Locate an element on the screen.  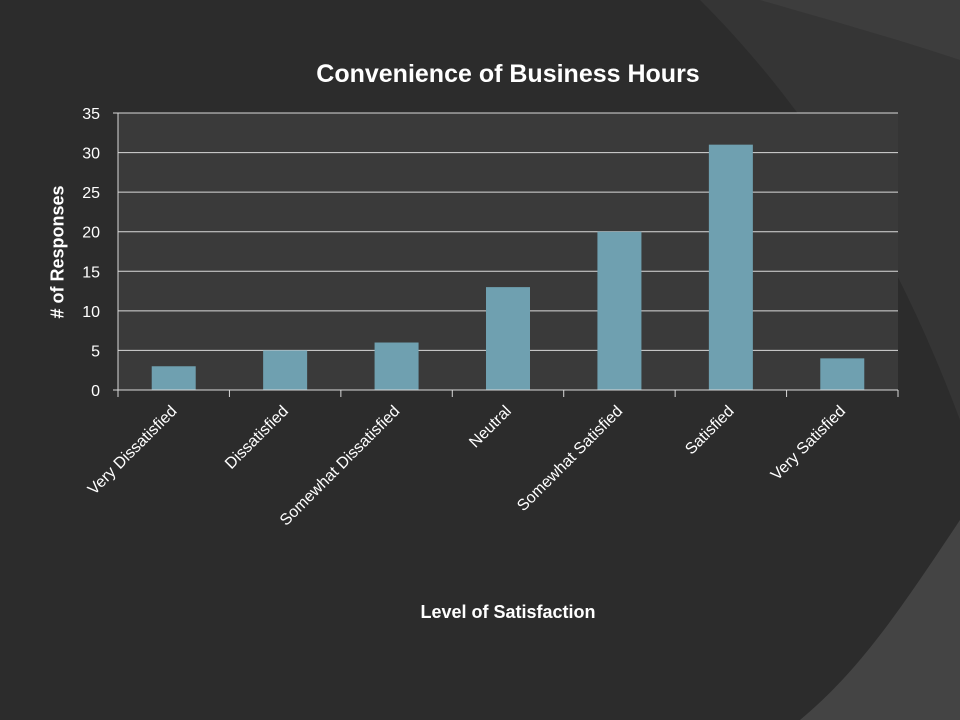
y-tick-label: 30 is located at coordinates (91, 154).